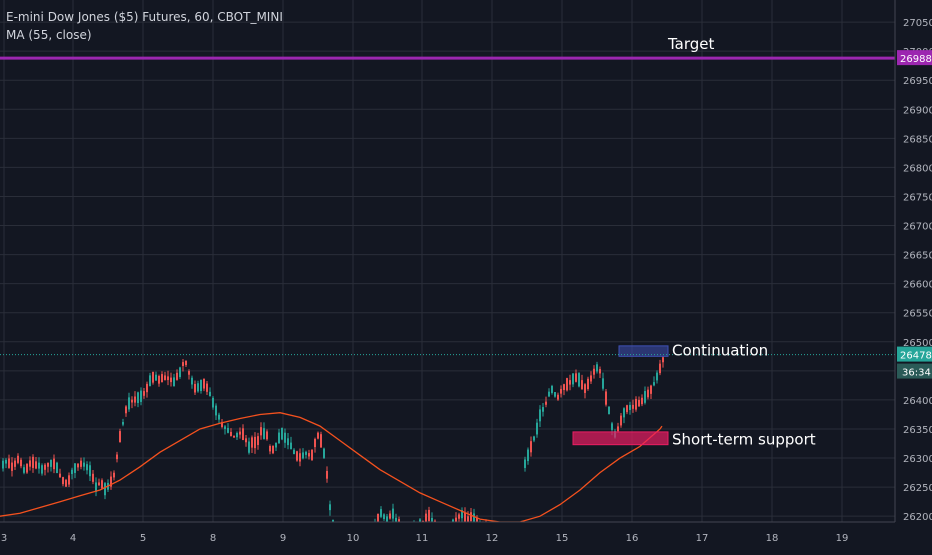 The image size is (932, 555). Describe the element at coordinates (916, 373) in the screenshot. I see `countdown-badge-text: 36:34` at that location.